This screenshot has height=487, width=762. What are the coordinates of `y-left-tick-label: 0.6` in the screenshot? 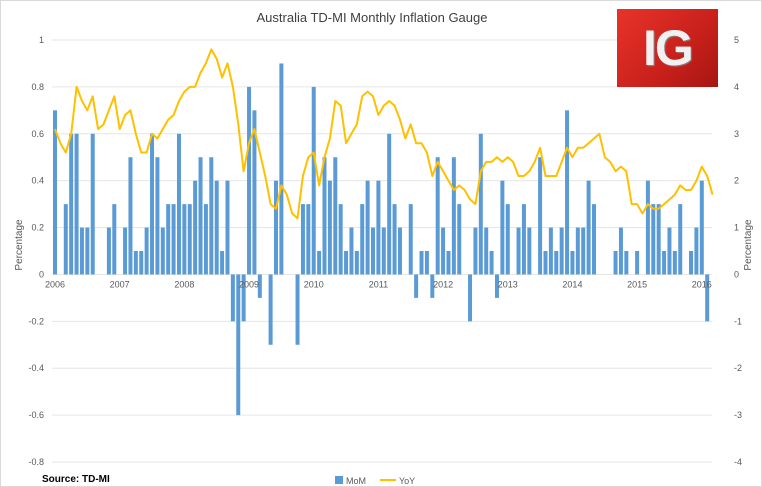 It's located at (37, 134).